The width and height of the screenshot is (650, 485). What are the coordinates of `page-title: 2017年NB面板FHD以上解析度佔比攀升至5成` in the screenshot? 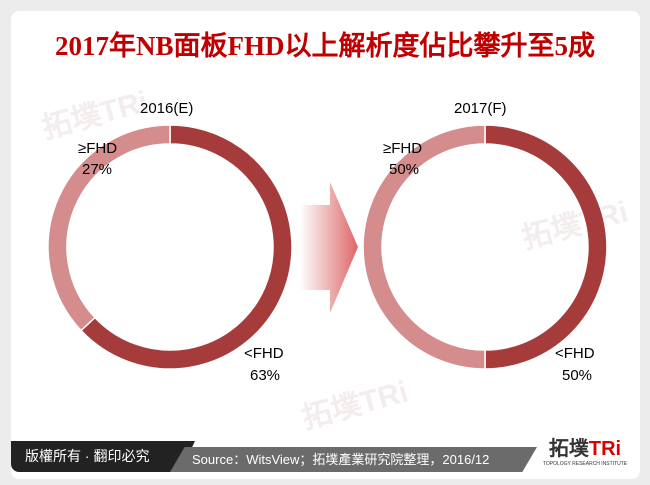 It's located at (325, 46).